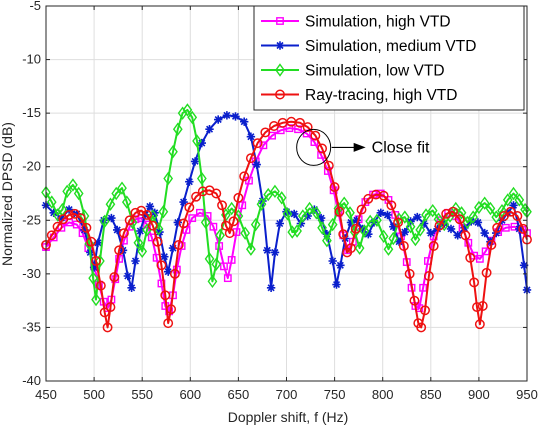 This screenshot has height=433, width=538. I want to click on x-tick-label: 500, so click(94, 394).